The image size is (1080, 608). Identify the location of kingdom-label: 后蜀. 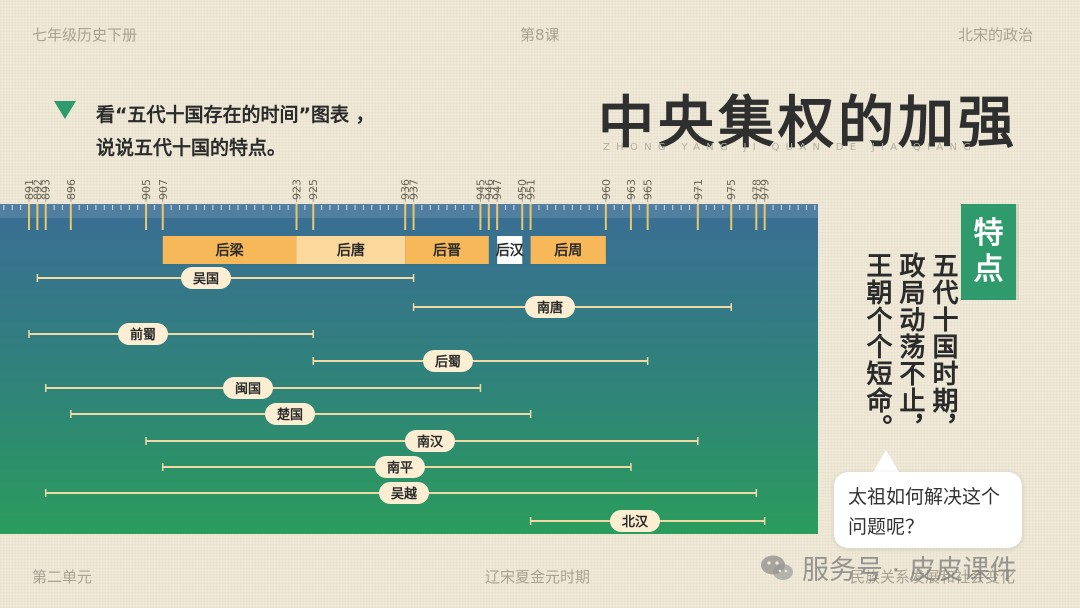
(448, 362).